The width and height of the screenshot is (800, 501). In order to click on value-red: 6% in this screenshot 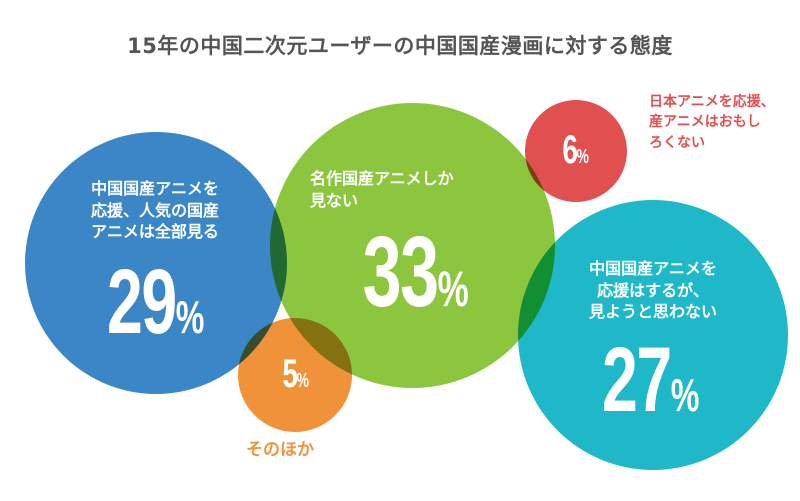, I will do `click(575, 150)`.